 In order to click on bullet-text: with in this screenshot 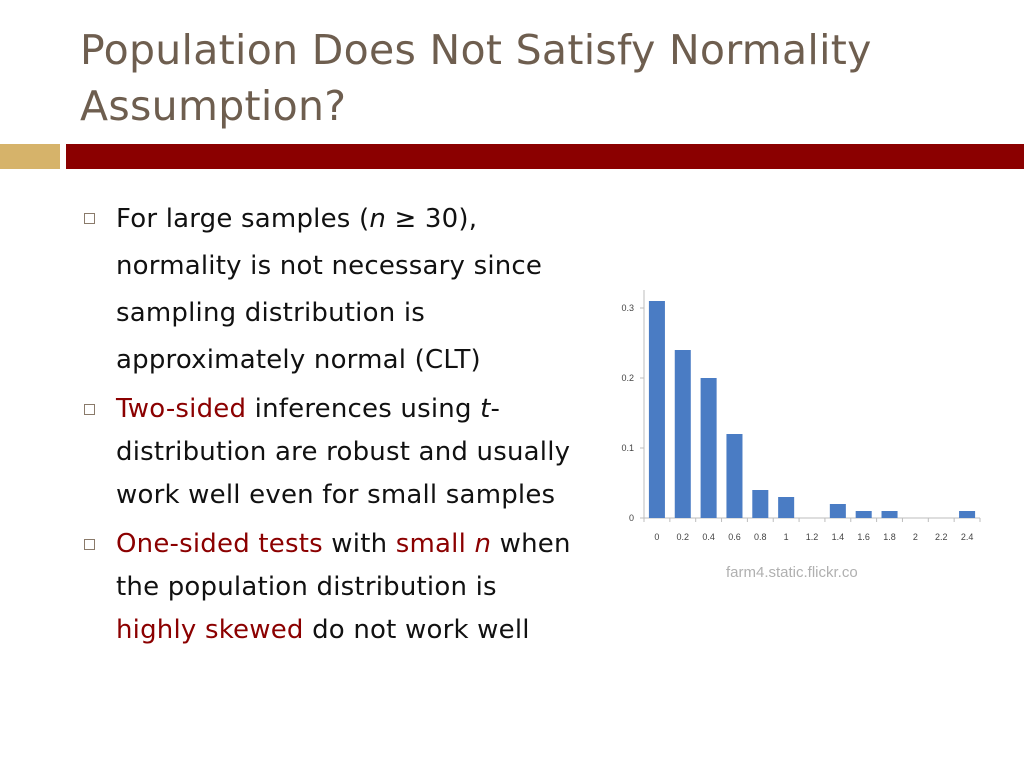, I will do `click(359, 544)`.